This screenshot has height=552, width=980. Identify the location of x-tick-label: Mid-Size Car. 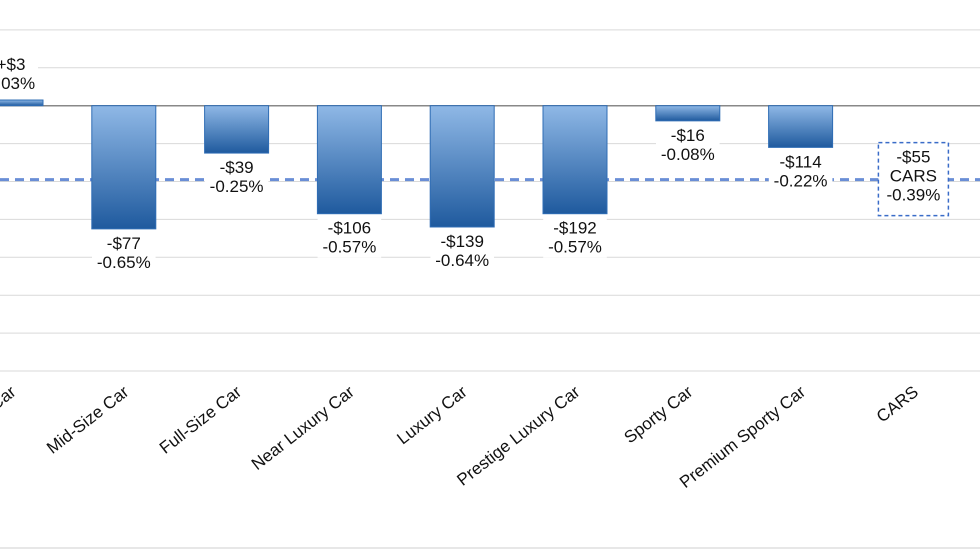
(87, 420).